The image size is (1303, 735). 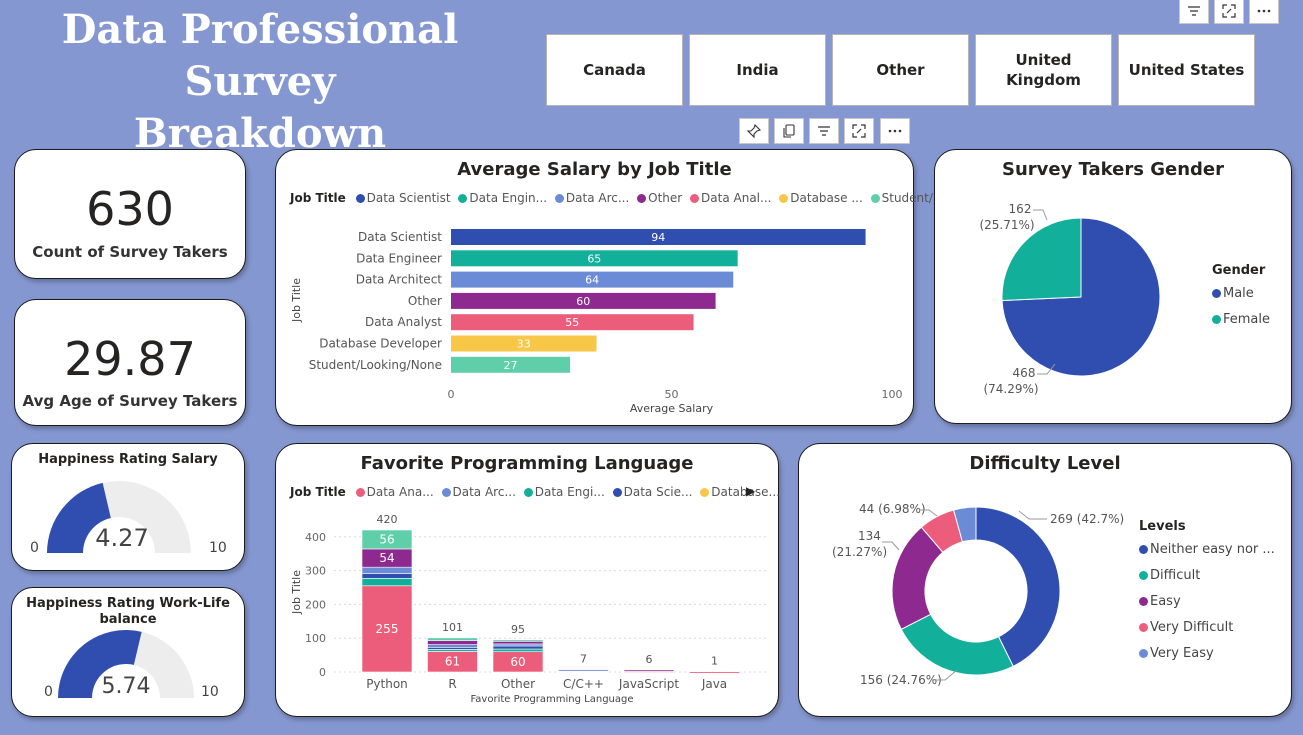 What do you see at coordinates (1239, 270) in the screenshot?
I see `gender-legend-title: Gender` at bounding box center [1239, 270].